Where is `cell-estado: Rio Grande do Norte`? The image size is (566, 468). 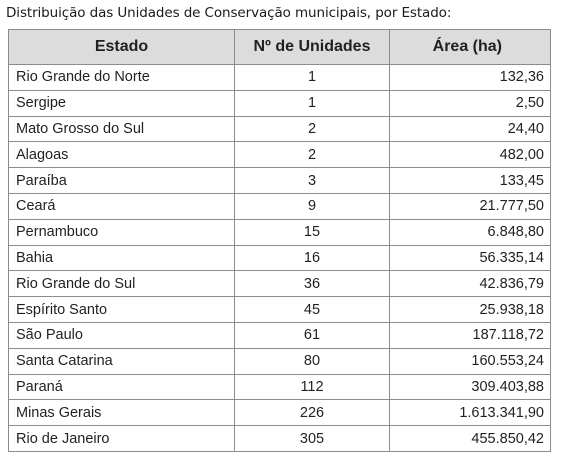
cell-estado: Rio Grande do Norte is located at coordinates (121, 77).